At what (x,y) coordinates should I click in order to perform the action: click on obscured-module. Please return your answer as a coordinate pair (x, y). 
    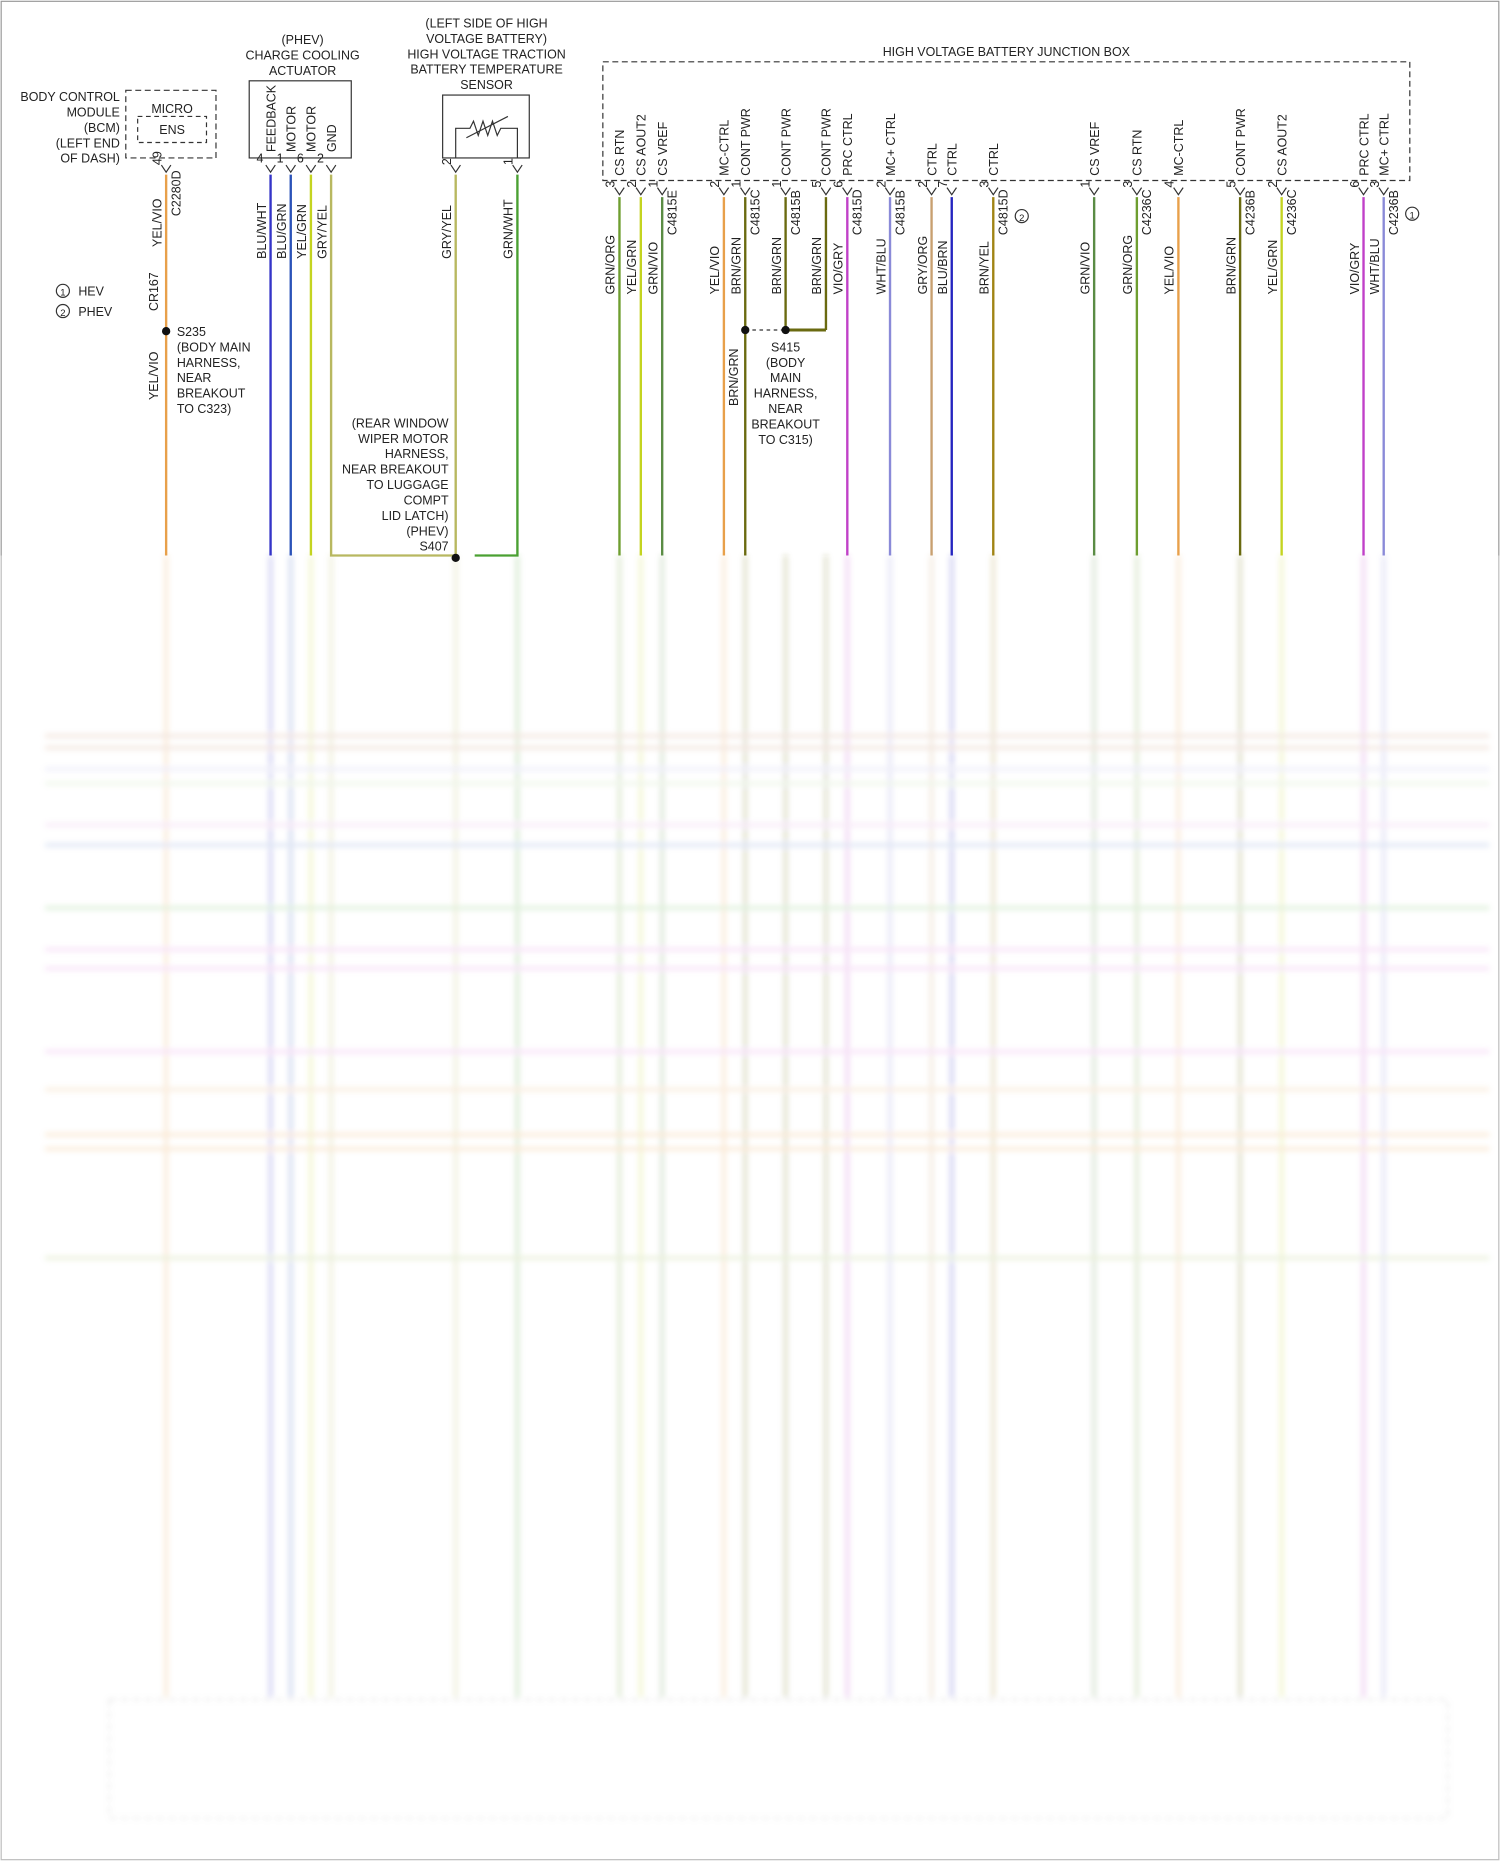
    Looking at the image, I should click on (778, 1758).